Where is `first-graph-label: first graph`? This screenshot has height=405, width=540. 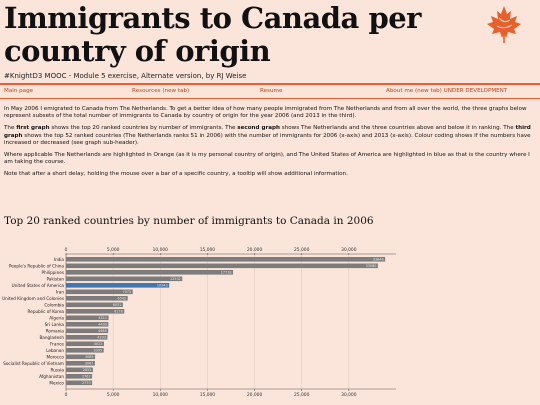 first-graph-label: first graph is located at coordinates (33, 128).